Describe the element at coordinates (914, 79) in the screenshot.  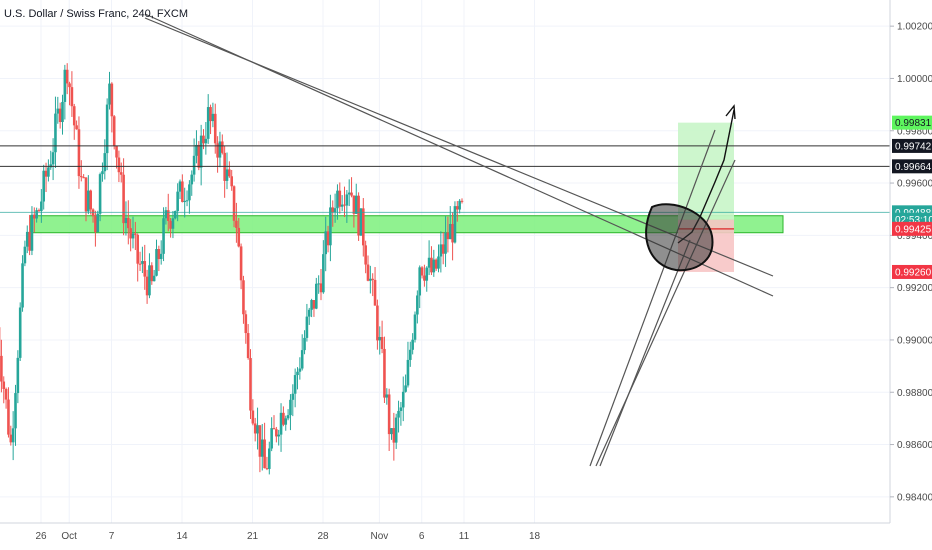
I see `price-tick-label: 1.00000` at that location.